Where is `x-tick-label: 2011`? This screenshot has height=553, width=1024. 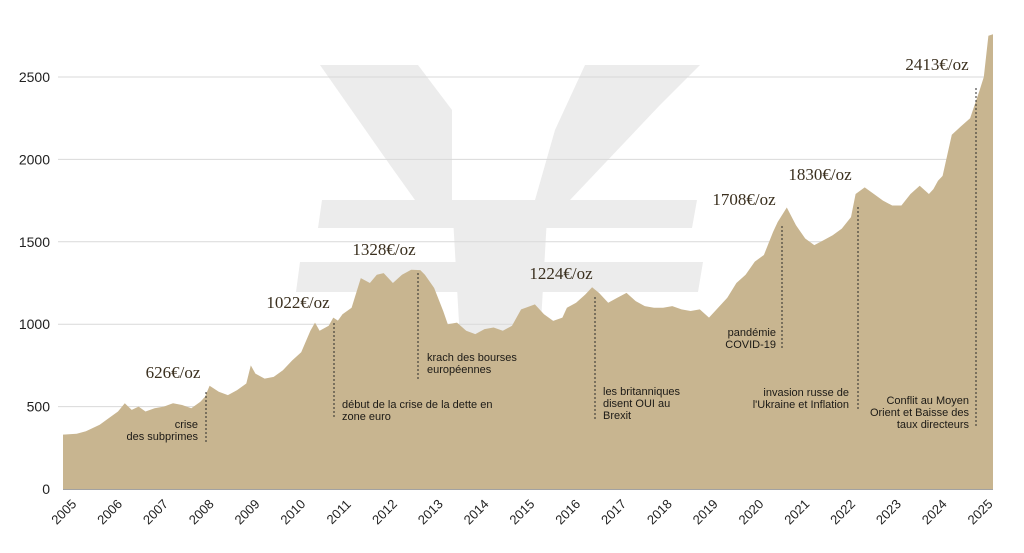 x-tick-label: 2011 is located at coordinates (339, 512).